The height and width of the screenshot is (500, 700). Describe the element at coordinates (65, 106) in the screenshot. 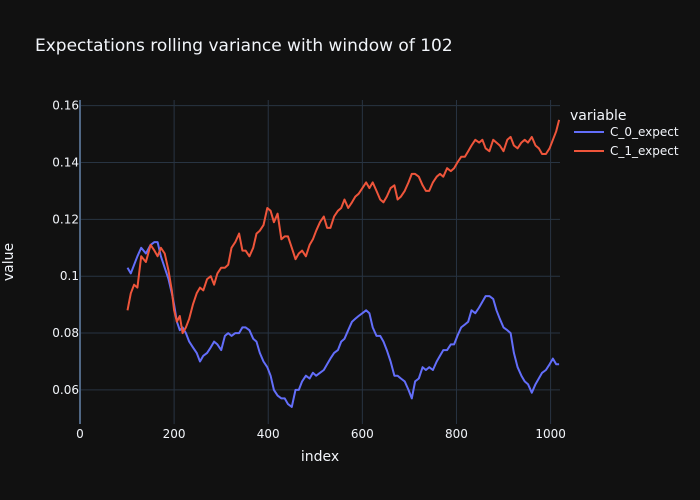

I see `y-tick-label: 0.16` at that location.